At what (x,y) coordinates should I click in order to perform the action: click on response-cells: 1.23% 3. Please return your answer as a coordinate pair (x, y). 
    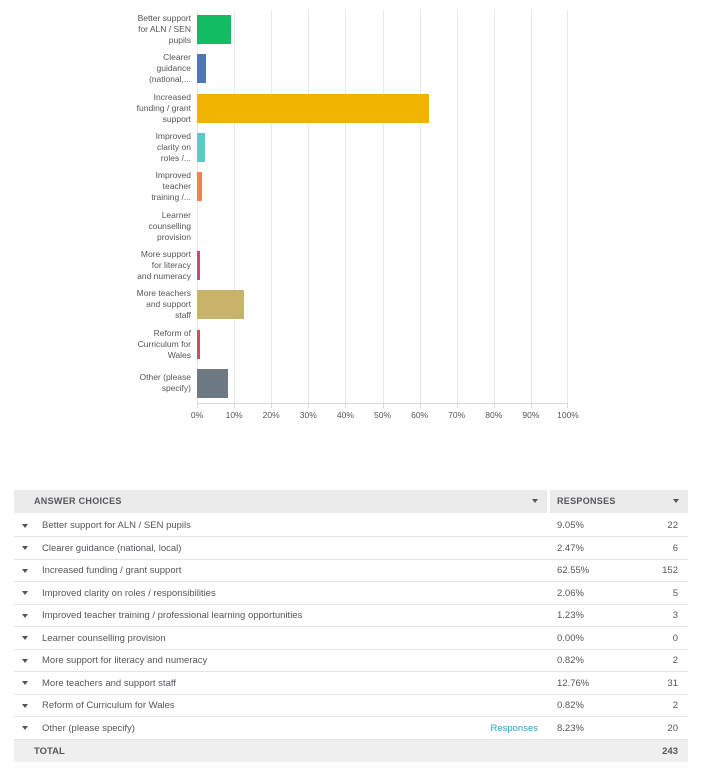
    Looking at the image, I should click on (619, 615).